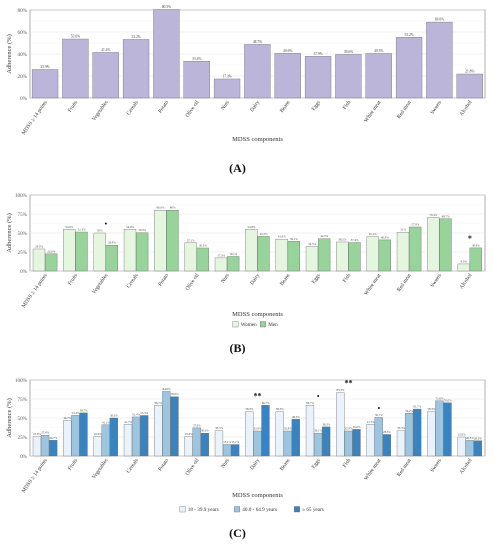  I want to click on data-label: 46.7%, so click(68, 418).